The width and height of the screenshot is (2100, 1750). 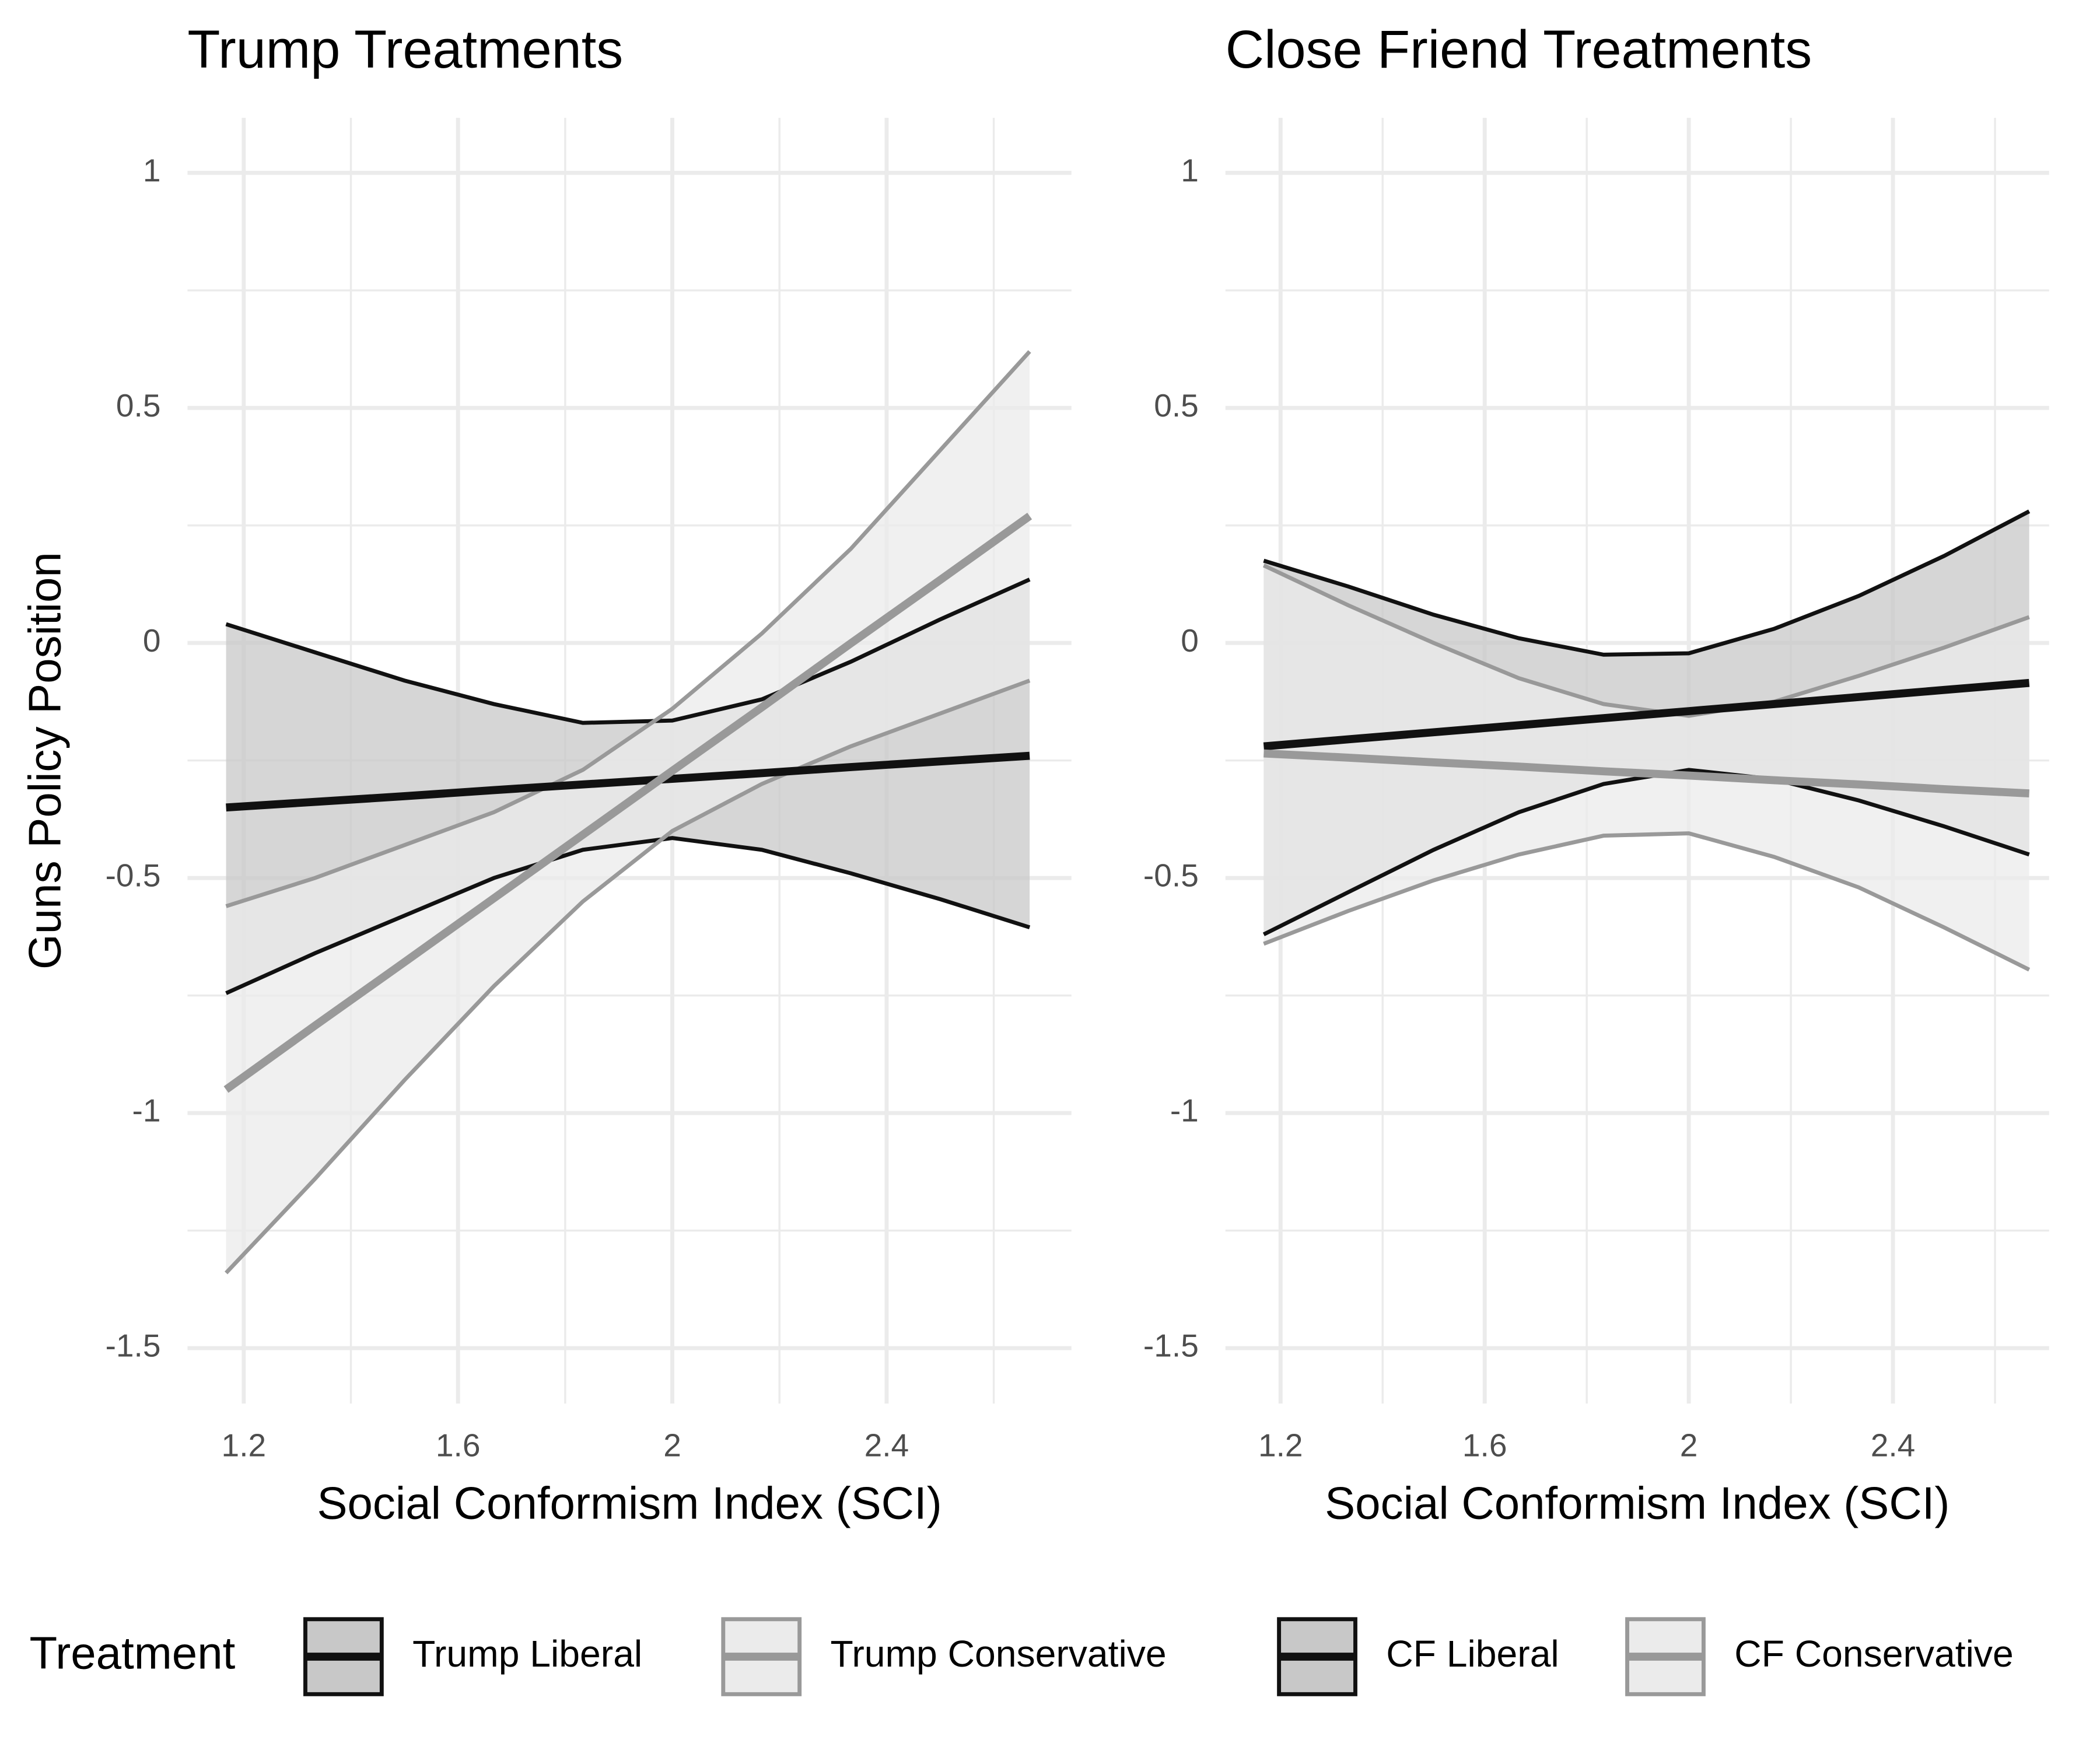 I want to click on legend-item: CF Conservative, so click(x=1819, y=1657).